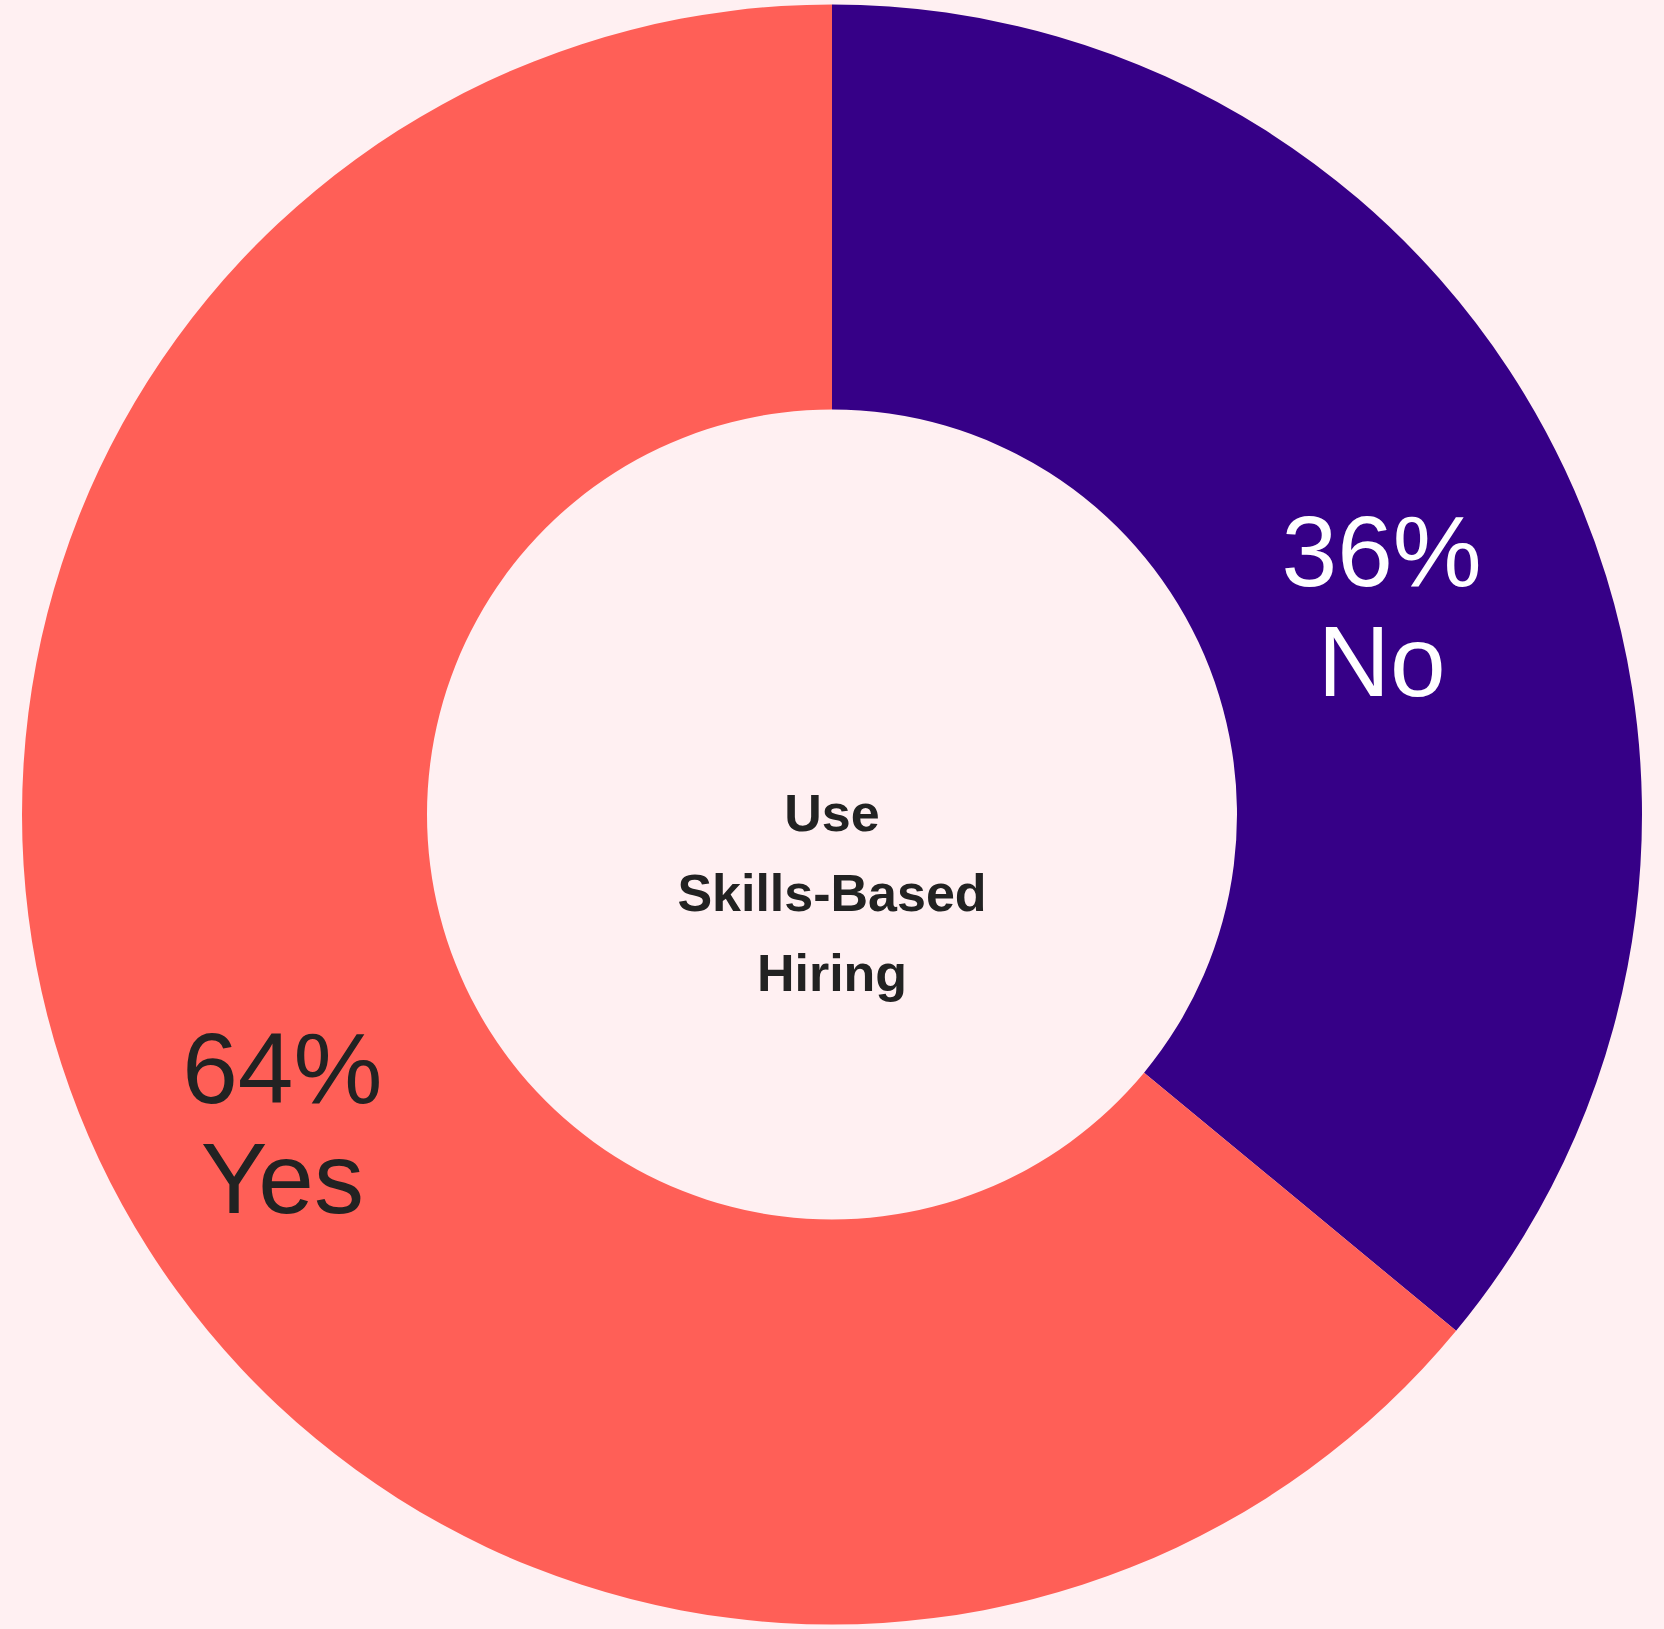 This screenshot has height=1629, width=1664. I want to click on text: Use Skills-Based Hiring, so click(832, 892).